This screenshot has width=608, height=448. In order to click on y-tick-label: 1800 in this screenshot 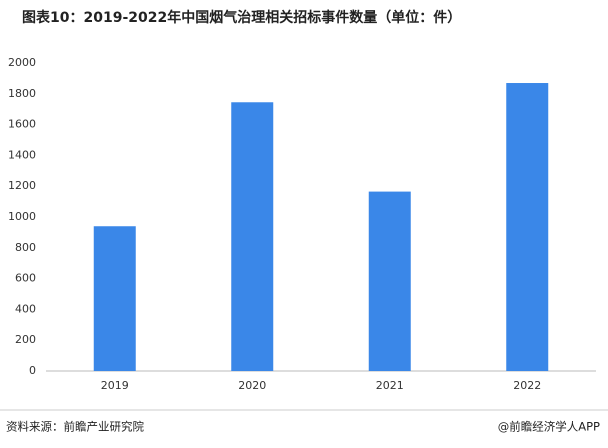, I will do `click(22, 93)`.